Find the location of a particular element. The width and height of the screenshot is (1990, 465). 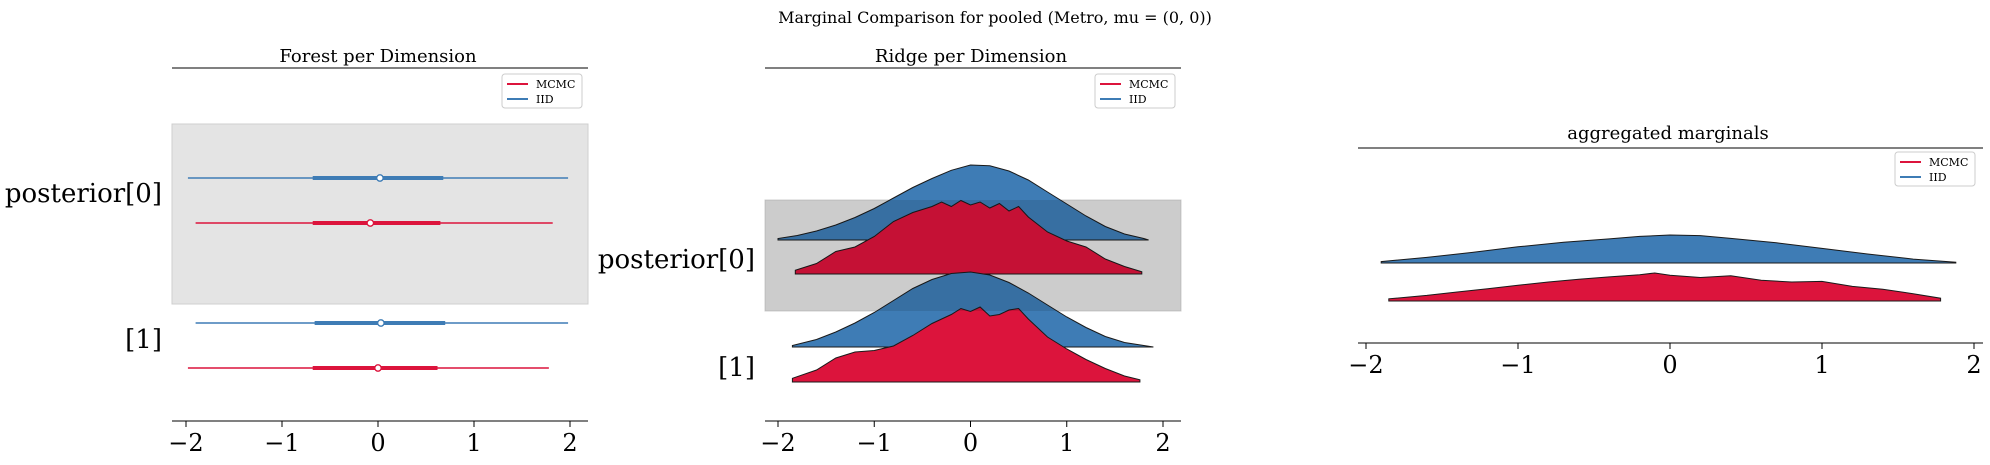

ridge-legend: MCMC IID is located at coordinates (1135, 91).